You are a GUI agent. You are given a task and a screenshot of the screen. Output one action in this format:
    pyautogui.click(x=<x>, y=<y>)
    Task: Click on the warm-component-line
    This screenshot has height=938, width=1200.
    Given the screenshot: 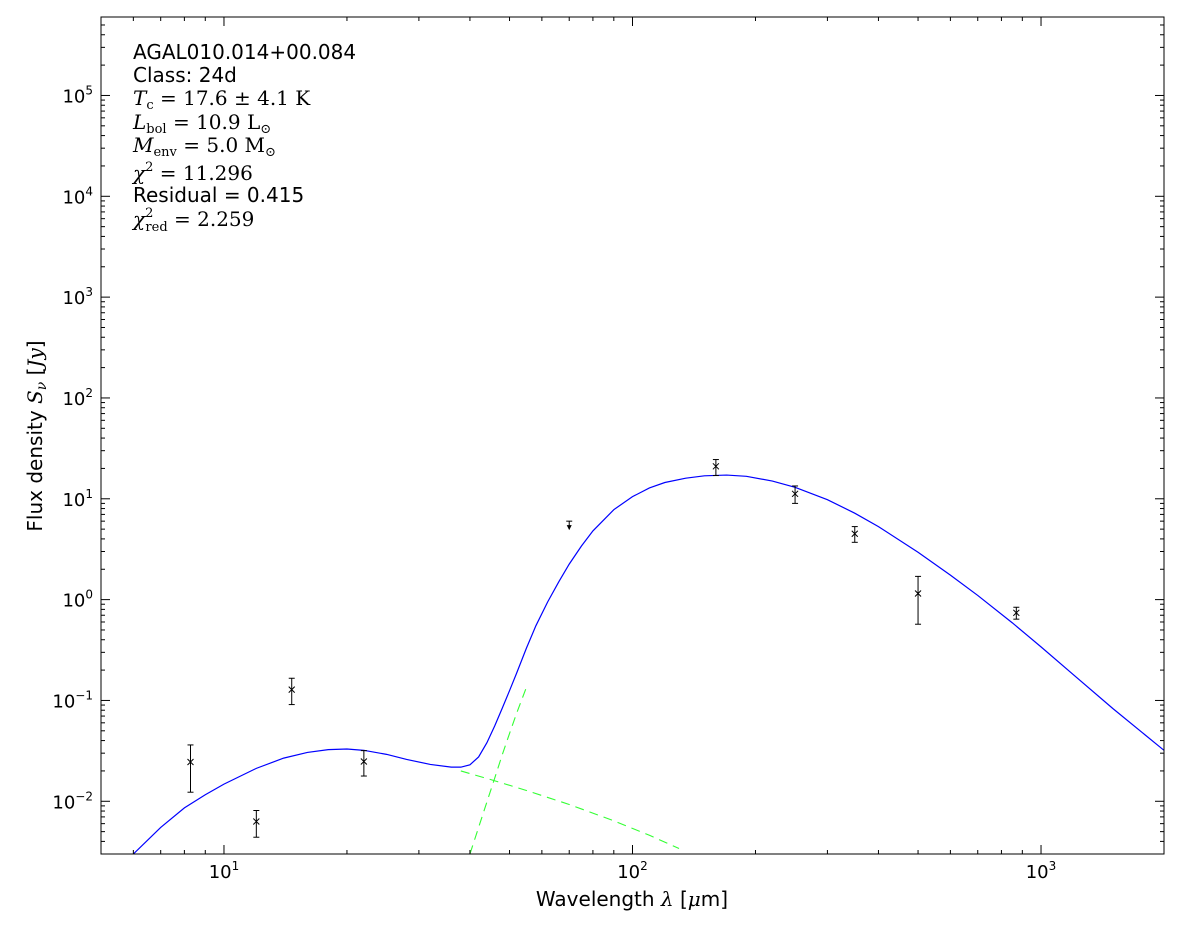 What is the action you would take?
    pyautogui.click(x=570, y=810)
    